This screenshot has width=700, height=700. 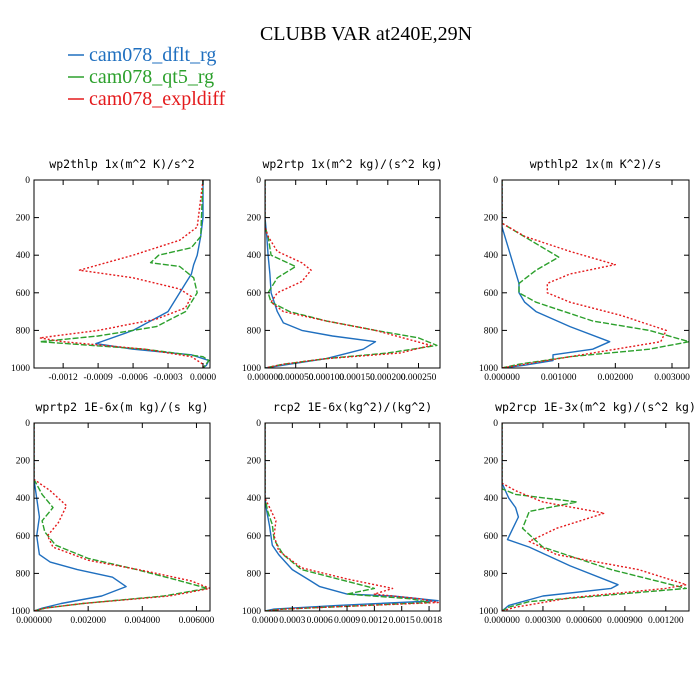 I want to click on figure-title: CLUBB VAR at240E,29N, so click(x=366, y=34).